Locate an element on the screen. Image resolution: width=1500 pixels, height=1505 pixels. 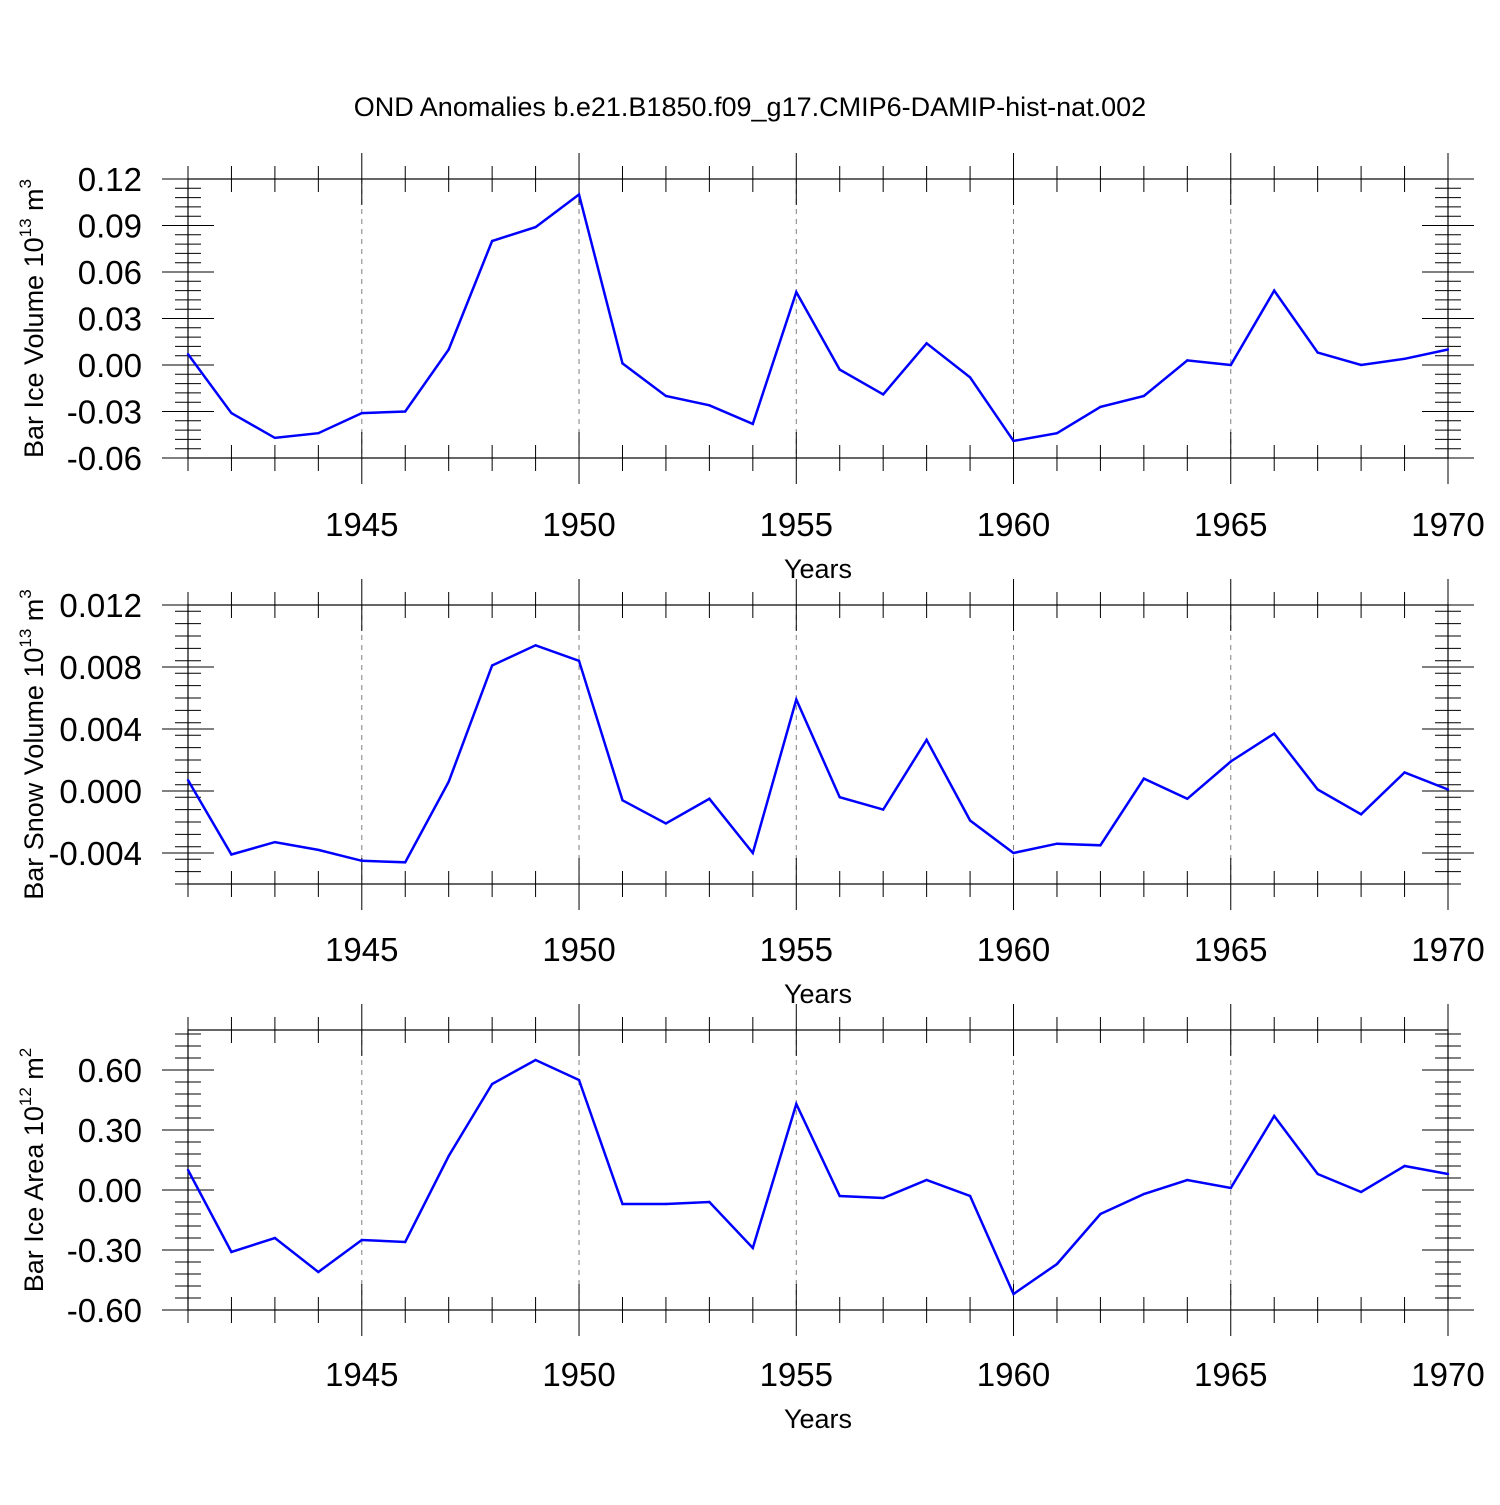
y-tick-label: -0.30 is located at coordinates (104, 1250).